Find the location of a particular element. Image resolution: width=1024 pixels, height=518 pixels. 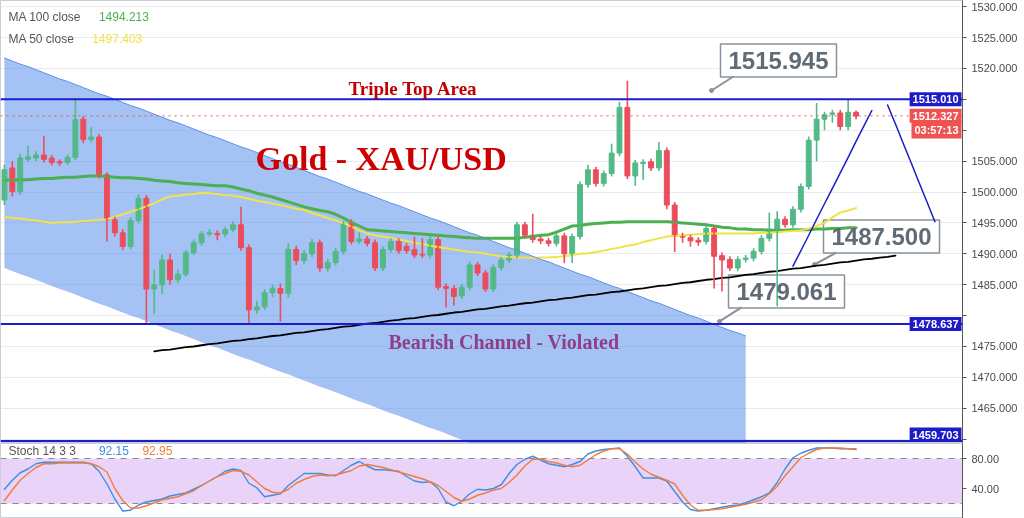

annotation: 92.95 is located at coordinates (157, 451).